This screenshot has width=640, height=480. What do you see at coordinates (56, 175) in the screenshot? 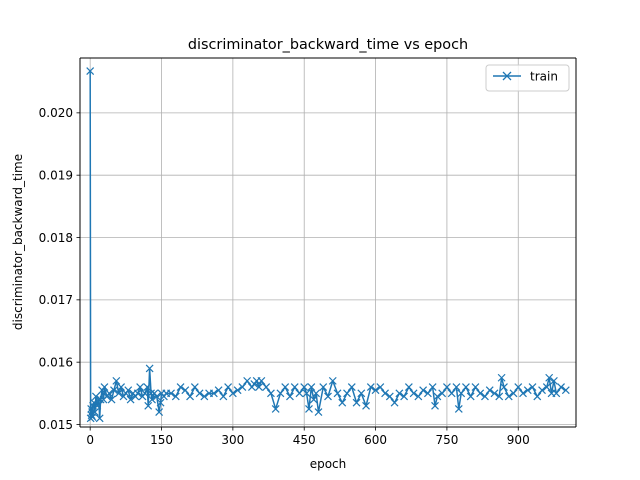
I see `y-tick-label: 0.019` at bounding box center [56, 175].